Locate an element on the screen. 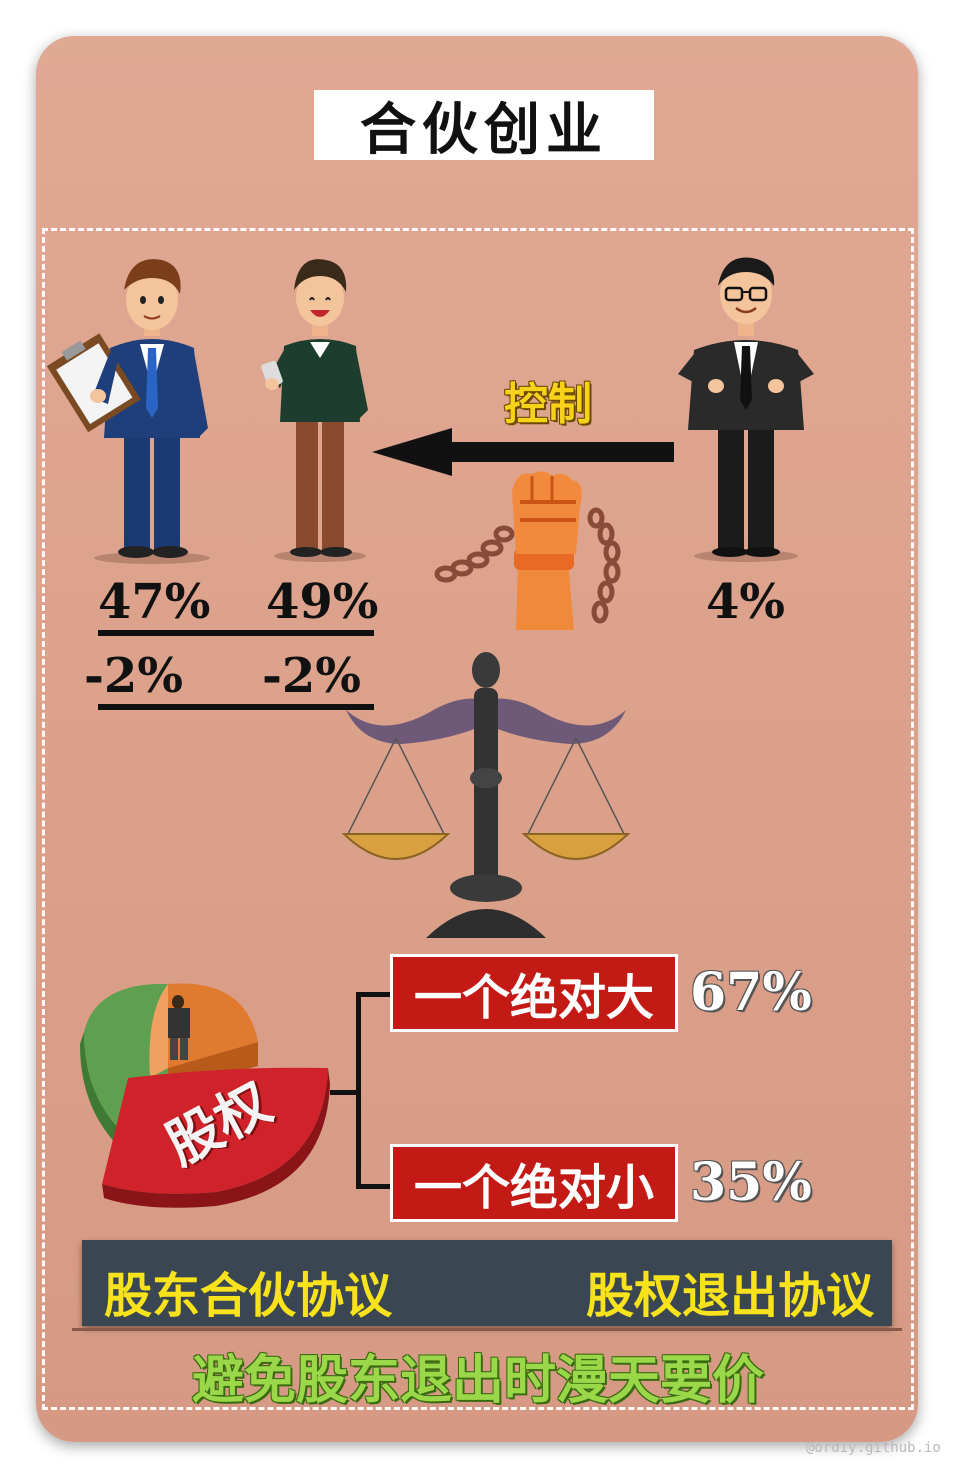  man-suit-glasses-icon is located at coordinates (746, 409).